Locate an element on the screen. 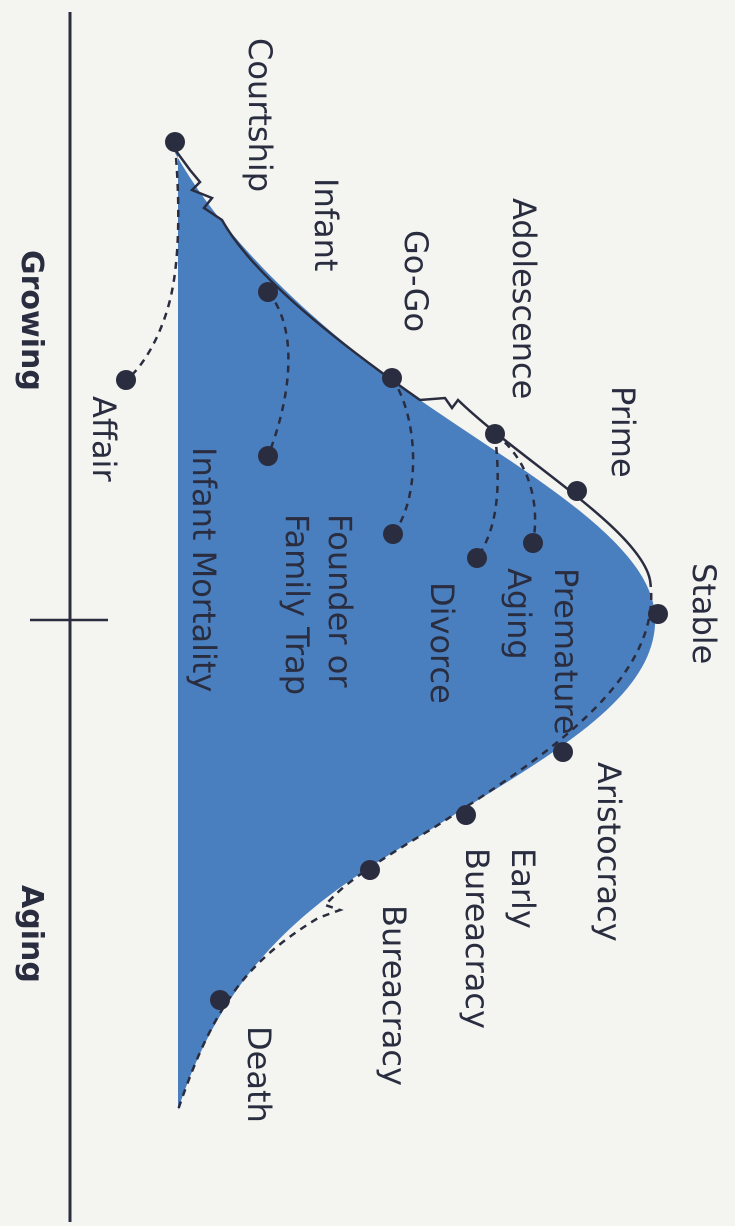 The height and width of the screenshot is (1226, 735). trap-infant-mortality-label: Infant Mortality is located at coordinates (204, 569).